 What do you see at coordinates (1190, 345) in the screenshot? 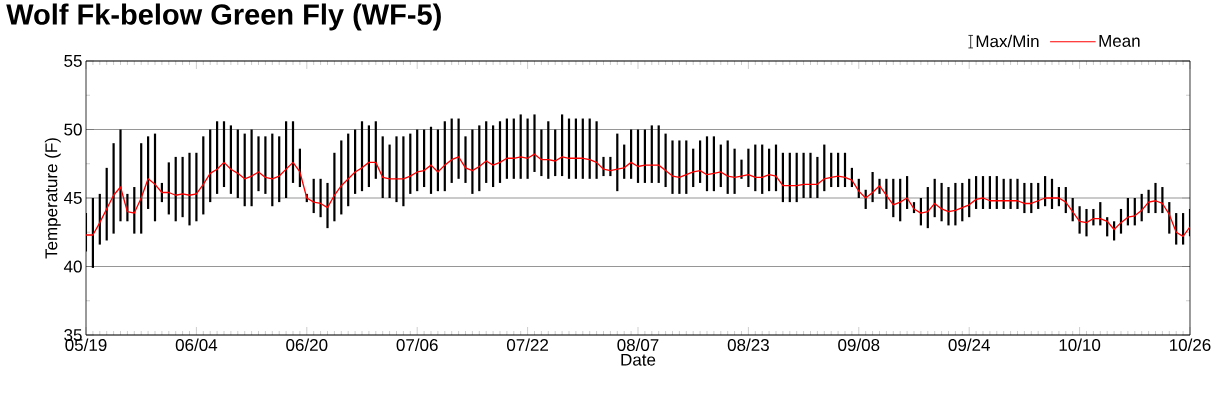
I see `x-tick-label: 10/26` at bounding box center [1190, 345].